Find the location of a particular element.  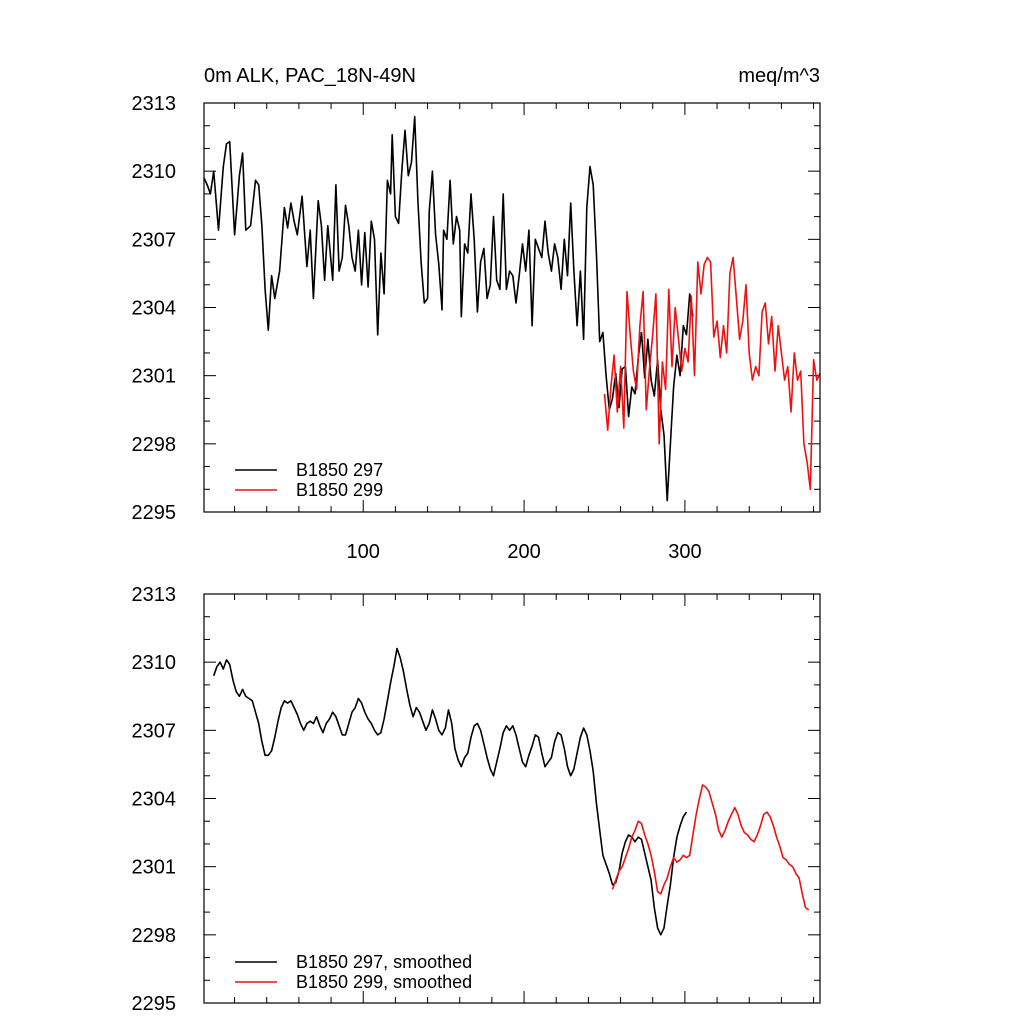

bottom-panel-tick-labels: 2295 2298 2301 2304 2307 2310 2313 is located at coordinates (154, 799).